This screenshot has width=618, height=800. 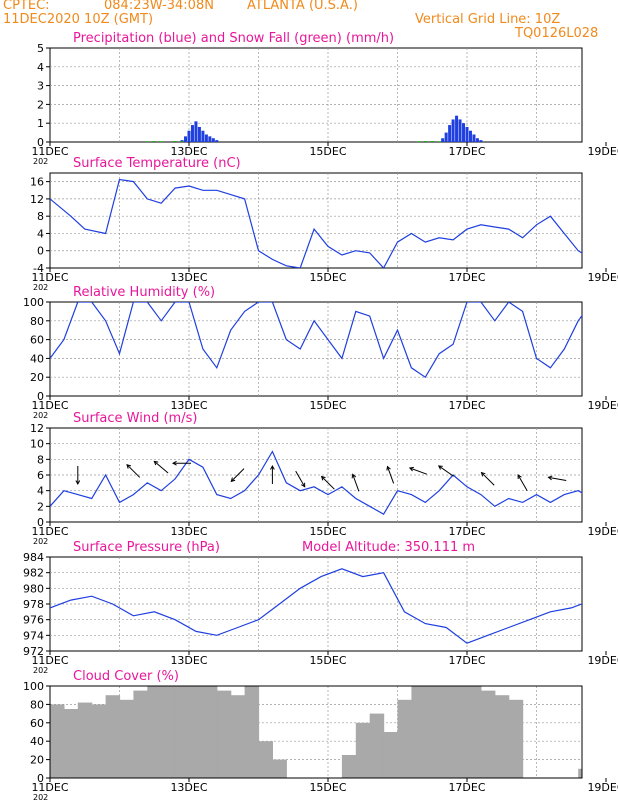 I want to click on temp-ytick-label: 4, so click(x=40, y=233).